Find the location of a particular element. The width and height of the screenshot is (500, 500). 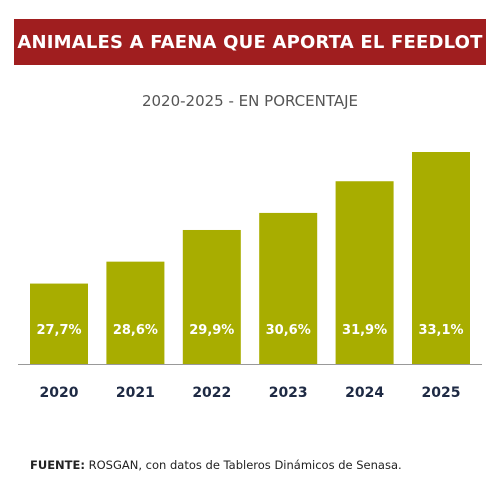

data-label-2024: 31,9% is located at coordinates (364, 330).